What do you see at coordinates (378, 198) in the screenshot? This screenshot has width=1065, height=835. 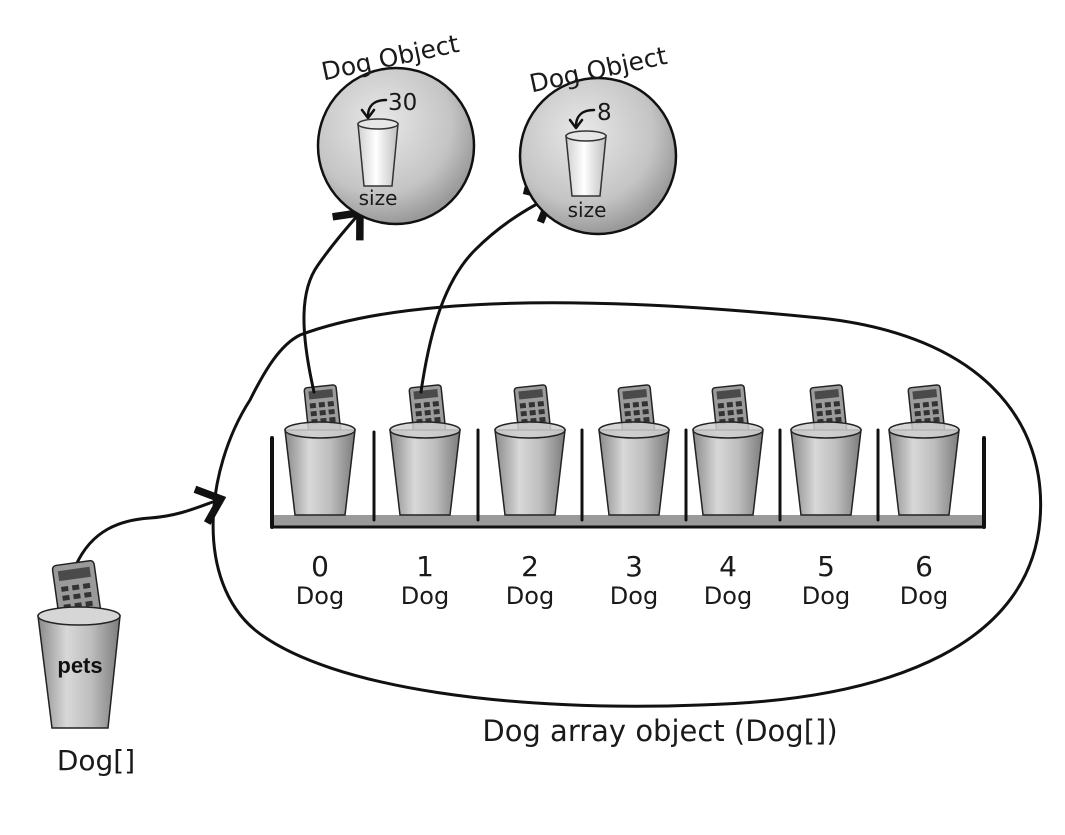 I see `dog-object-1-field: size` at bounding box center [378, 198].